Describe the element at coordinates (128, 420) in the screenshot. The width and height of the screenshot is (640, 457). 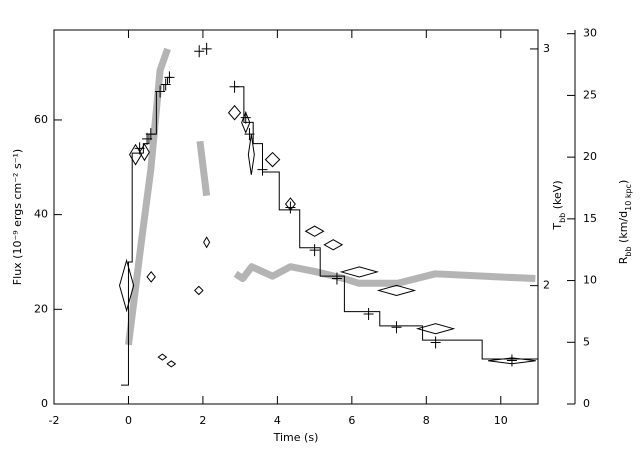
I see `x-tick-label: 0` at that location.